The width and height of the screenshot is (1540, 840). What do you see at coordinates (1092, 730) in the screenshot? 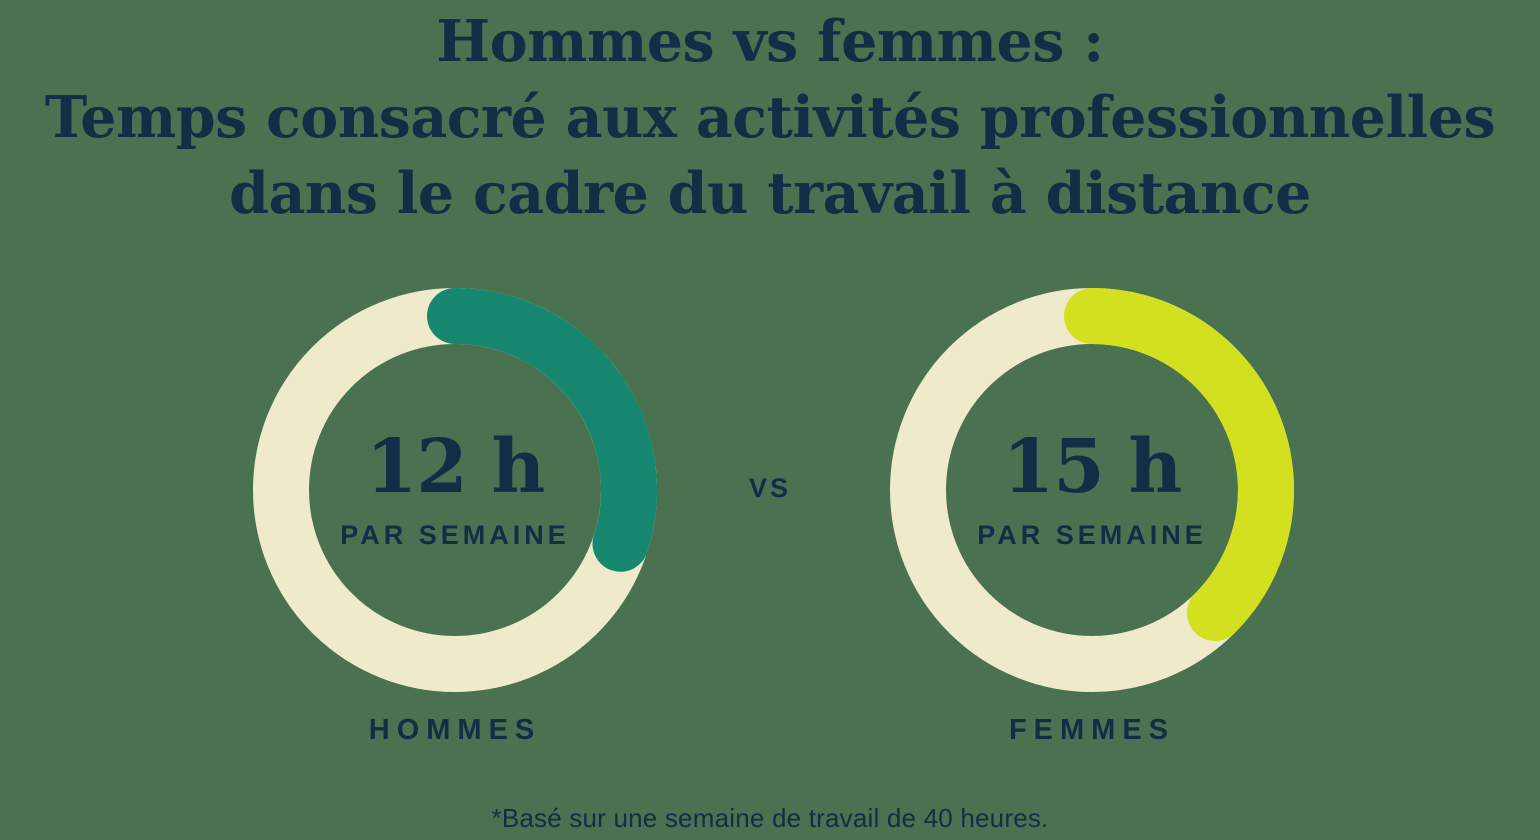
I see `donut-group-label-femmes: FEMMES` at bounding box center [1092, 730].